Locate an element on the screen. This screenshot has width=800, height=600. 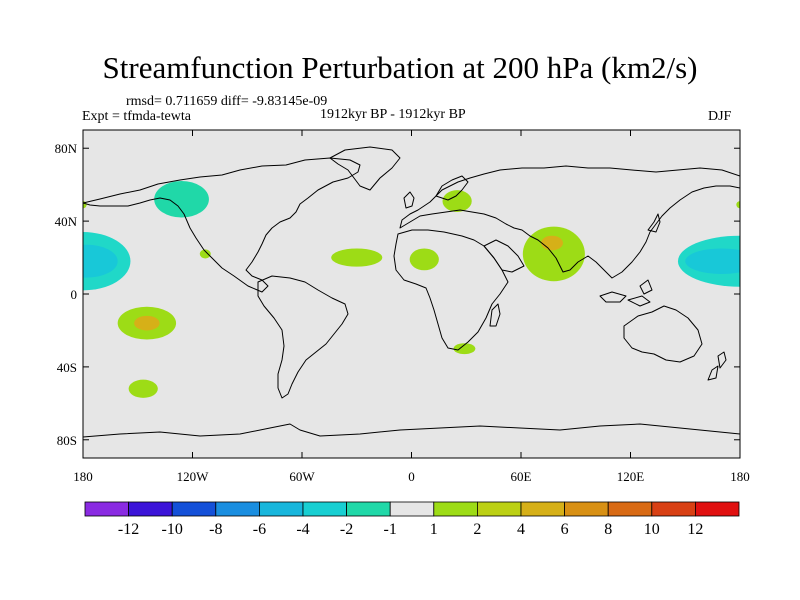
coastline-africa is located at coordinates (451, 290).